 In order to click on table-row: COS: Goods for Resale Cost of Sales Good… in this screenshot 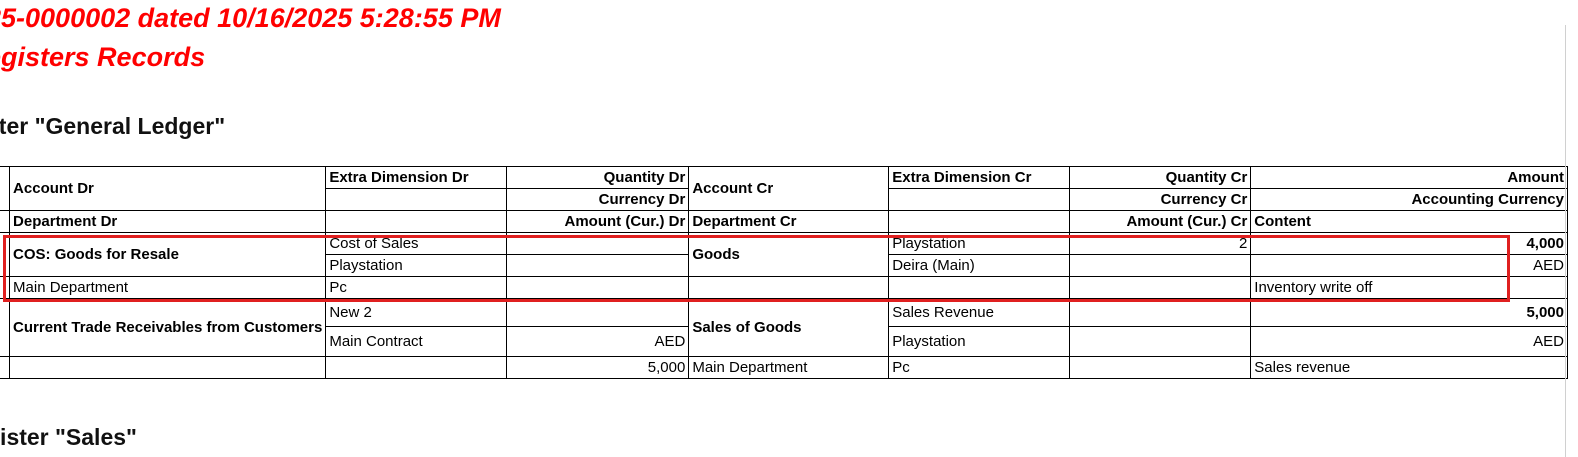, I will do `click(784, 254)`.